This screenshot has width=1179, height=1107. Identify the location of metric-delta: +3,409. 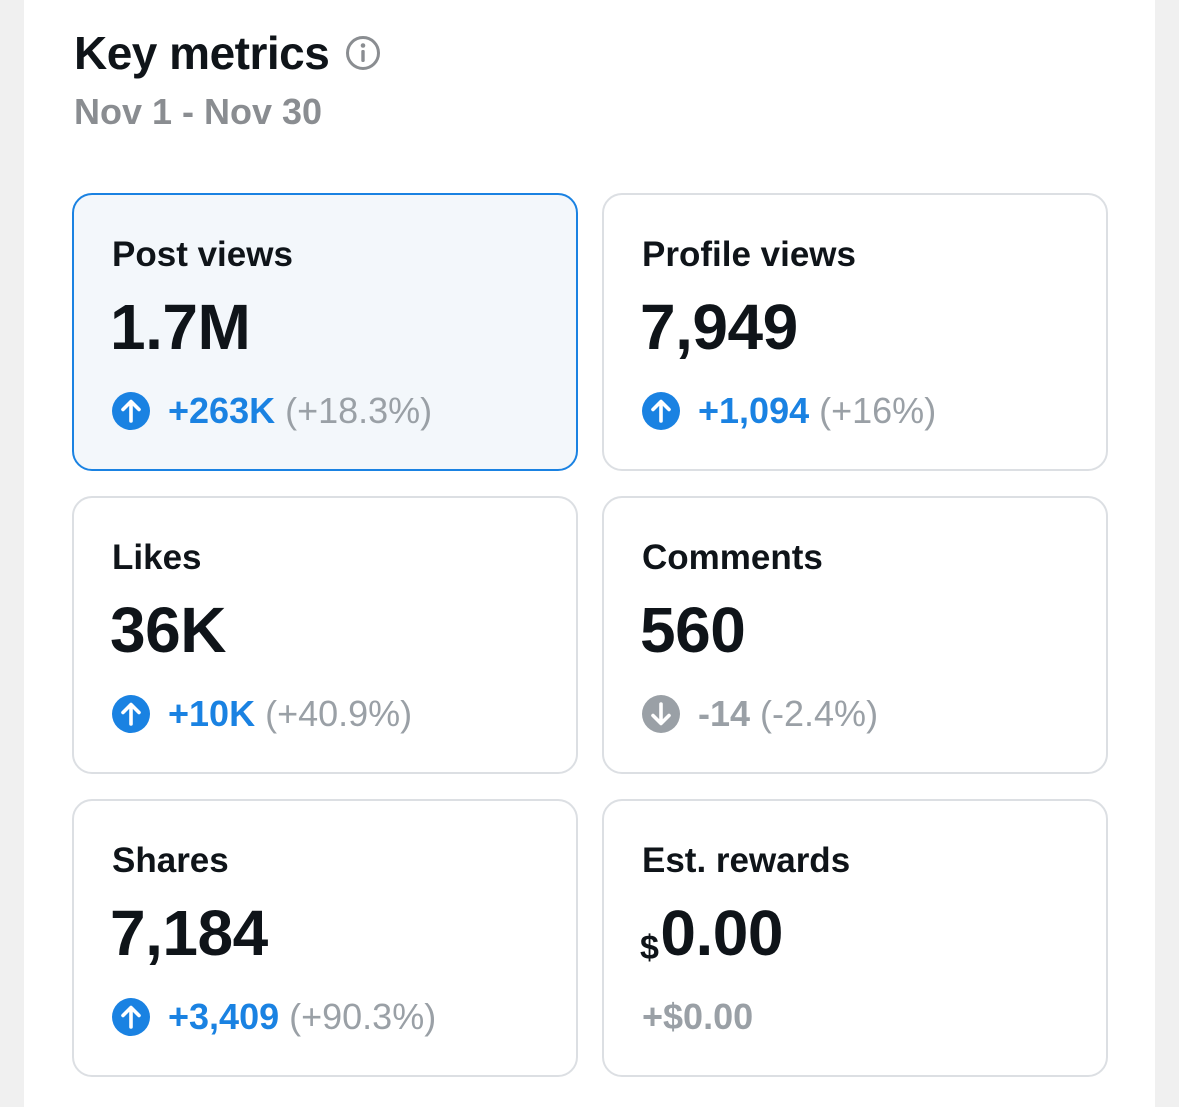
(224, 1016).